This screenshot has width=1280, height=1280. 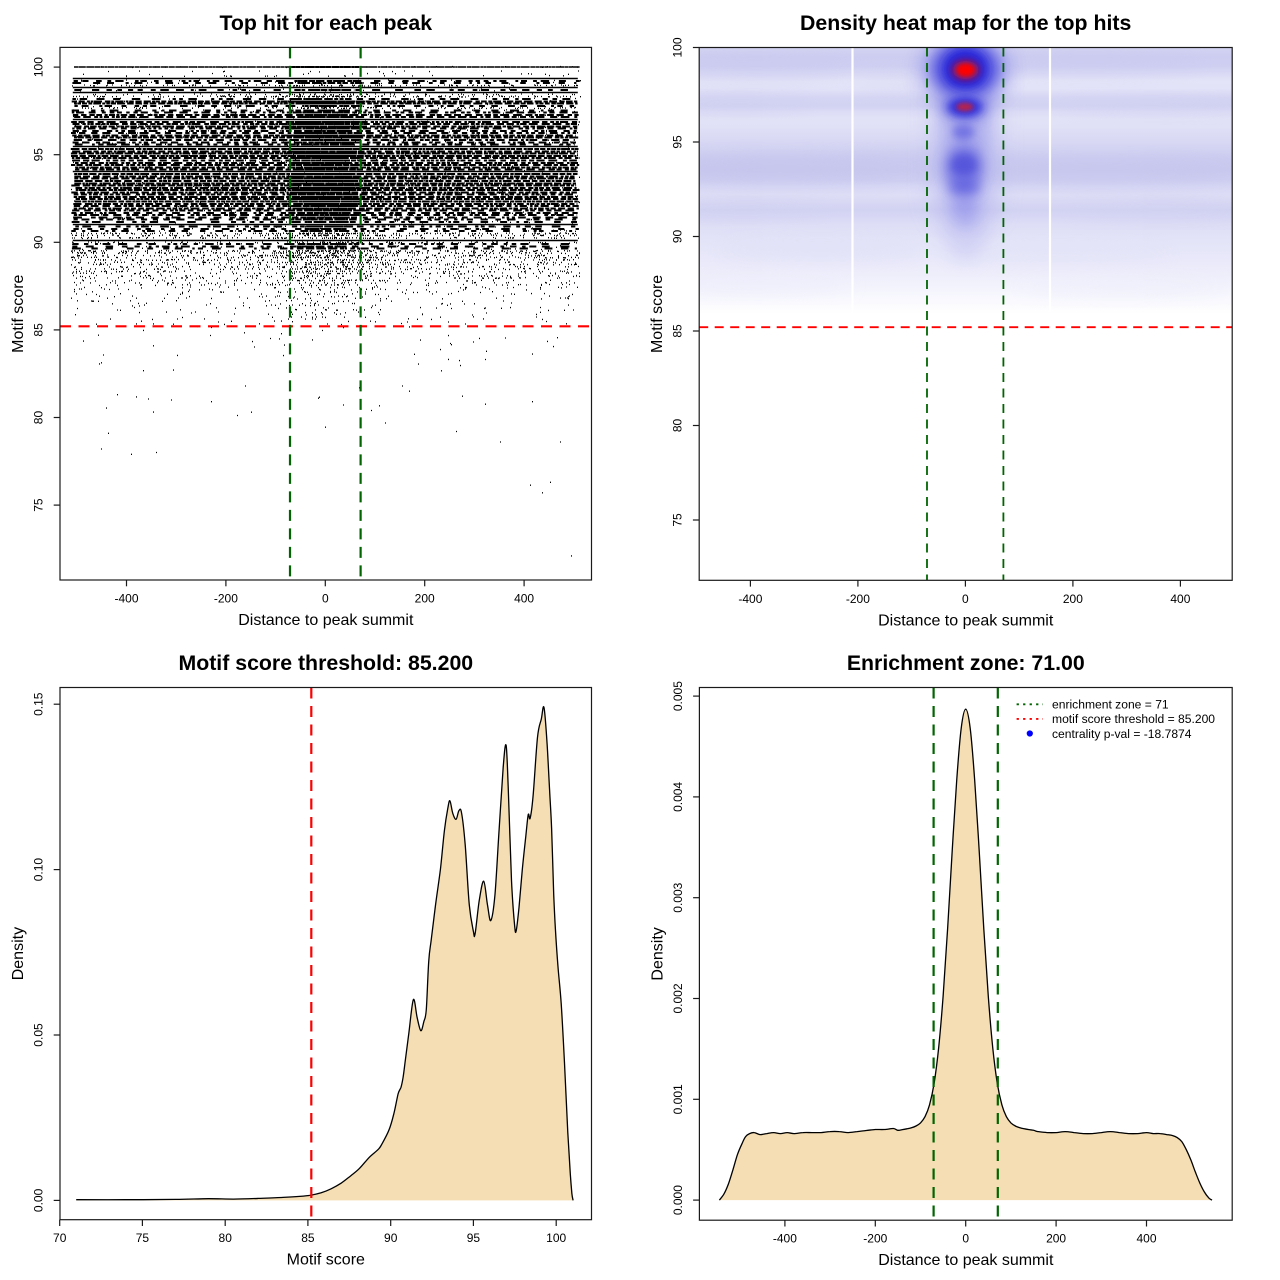 I want to click on svg-text: Motif score threshold: 85.200, so click(x=325, y=663).